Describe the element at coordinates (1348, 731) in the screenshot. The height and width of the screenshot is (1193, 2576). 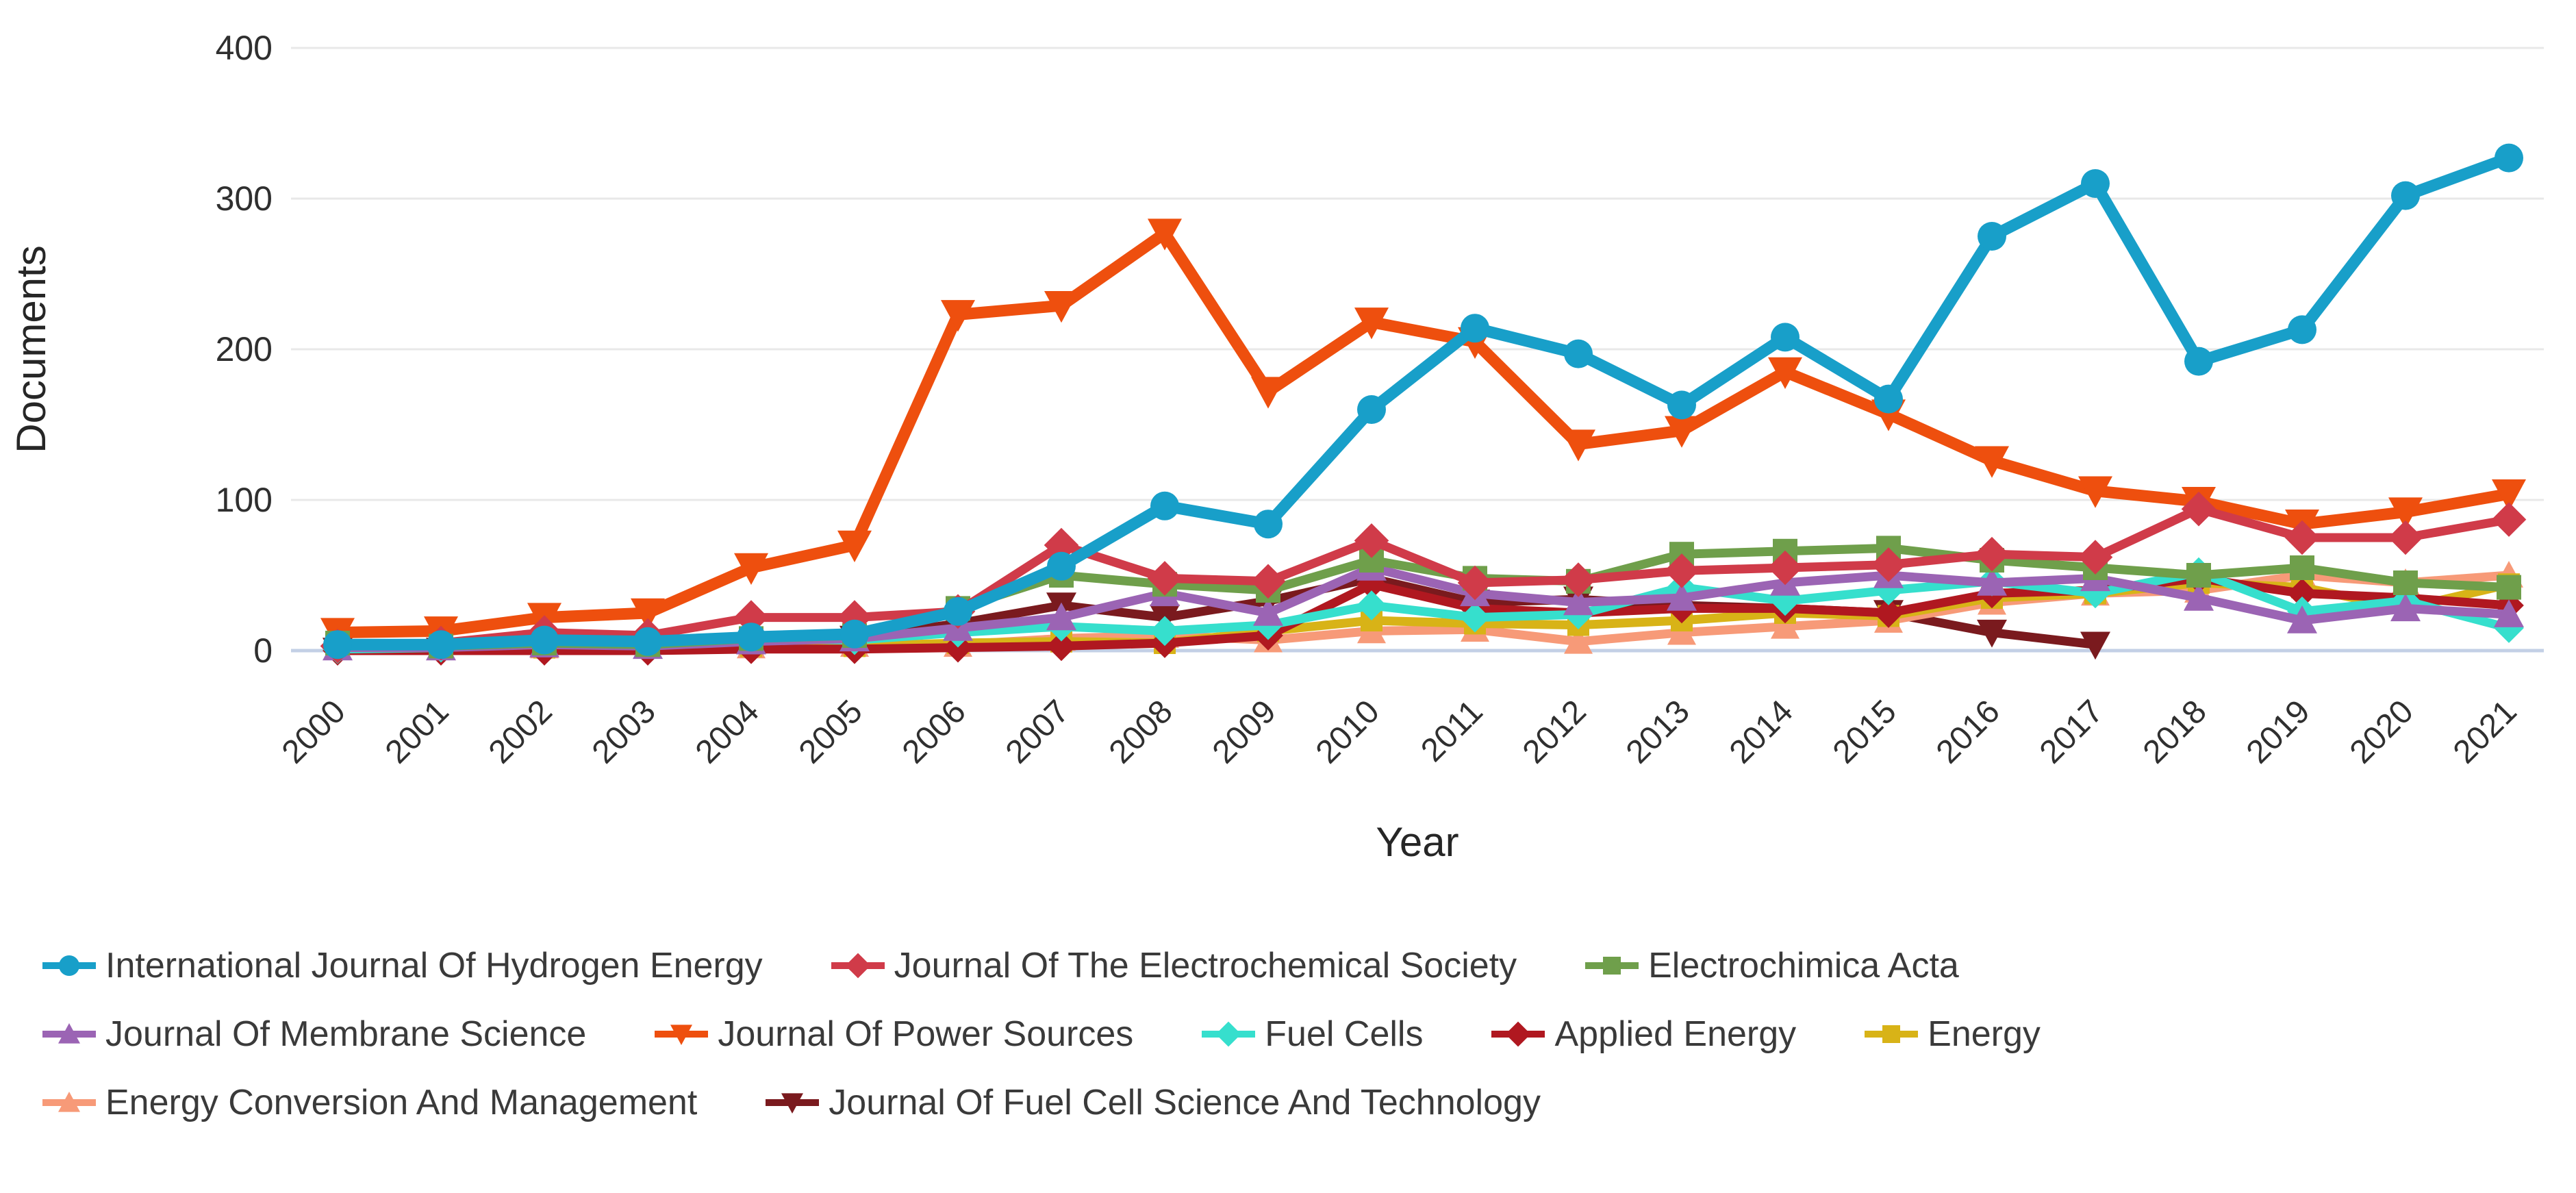
I see `x-tick-2010: 2010` at that location.